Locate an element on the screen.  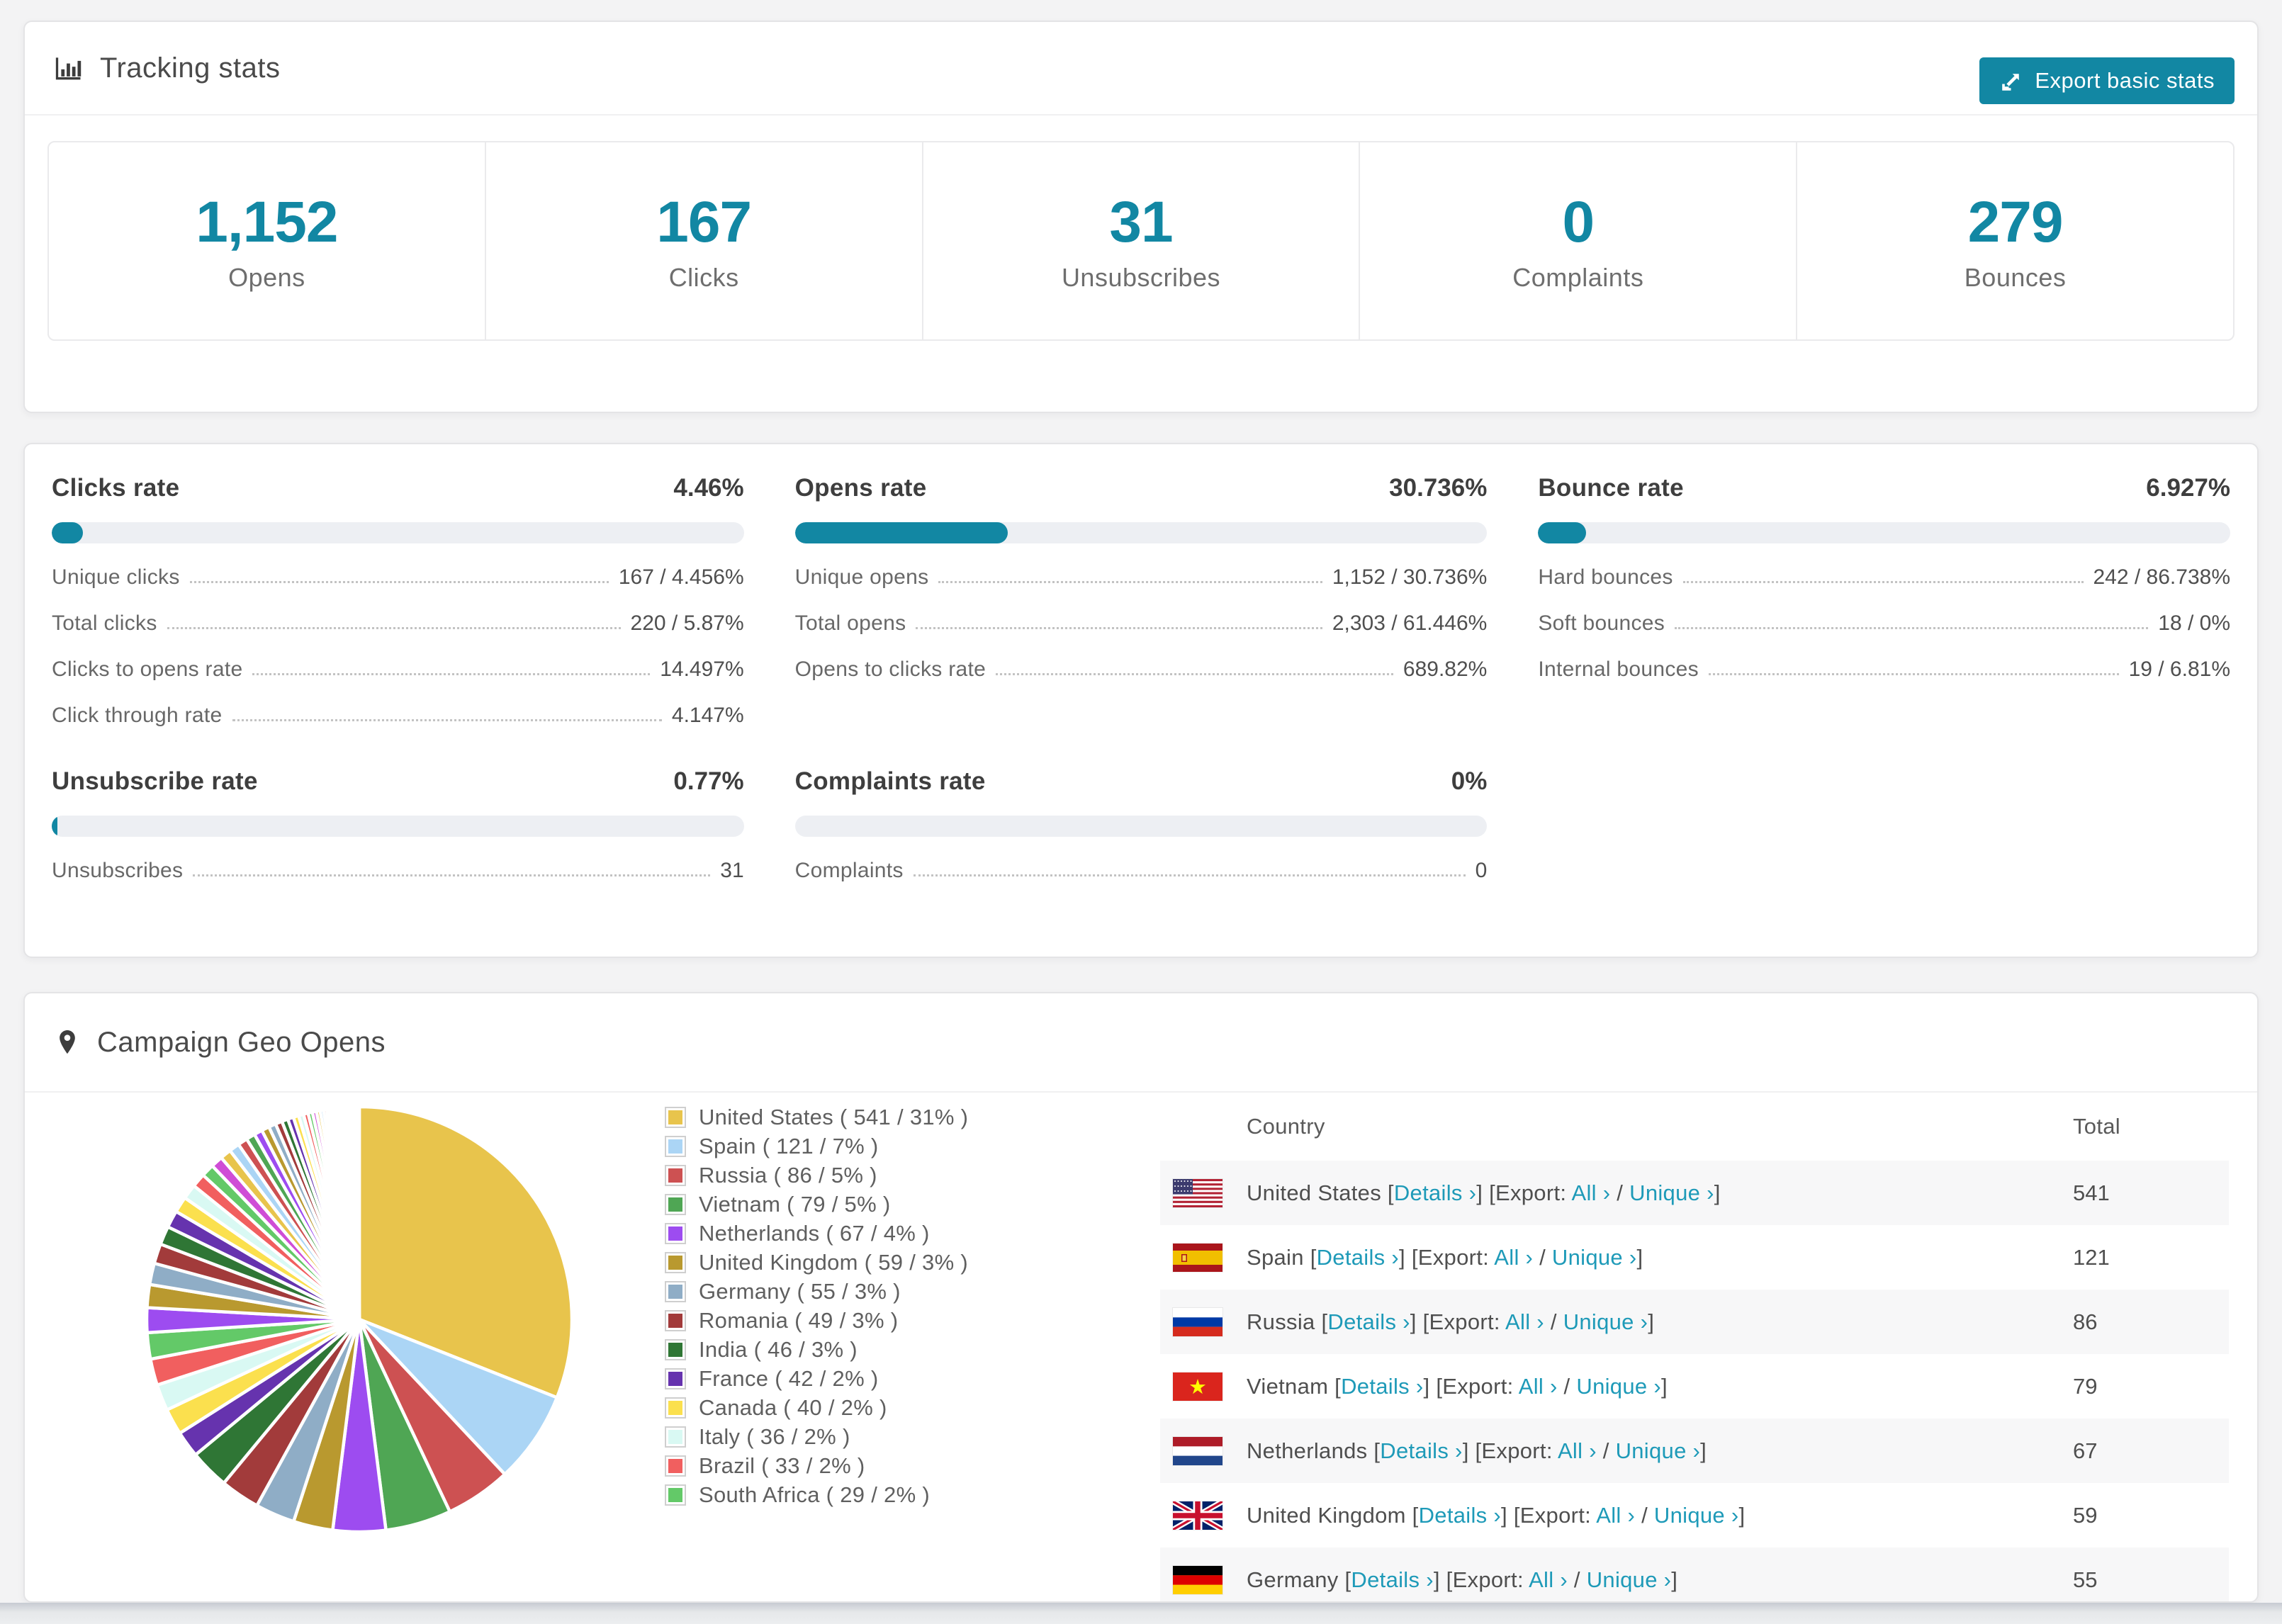
stat-value: 0 is located at coordinates (1578, 222).